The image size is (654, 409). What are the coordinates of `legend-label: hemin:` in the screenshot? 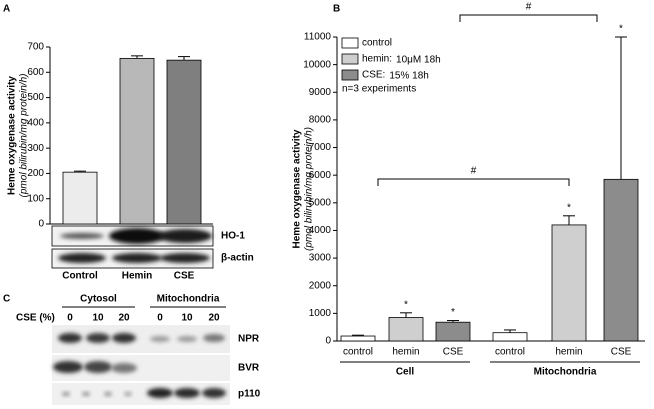 It's located at (377, 59).